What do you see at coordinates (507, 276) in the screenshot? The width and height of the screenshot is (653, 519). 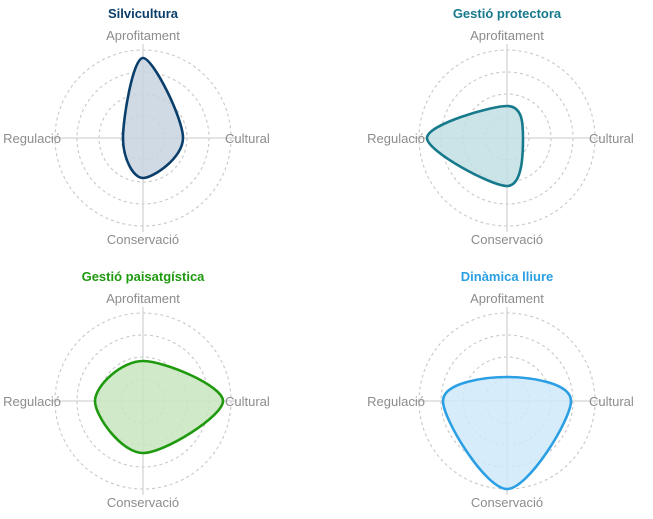 I see `chart-title: Dinàmica lliure` at bounding box center [507, 276].